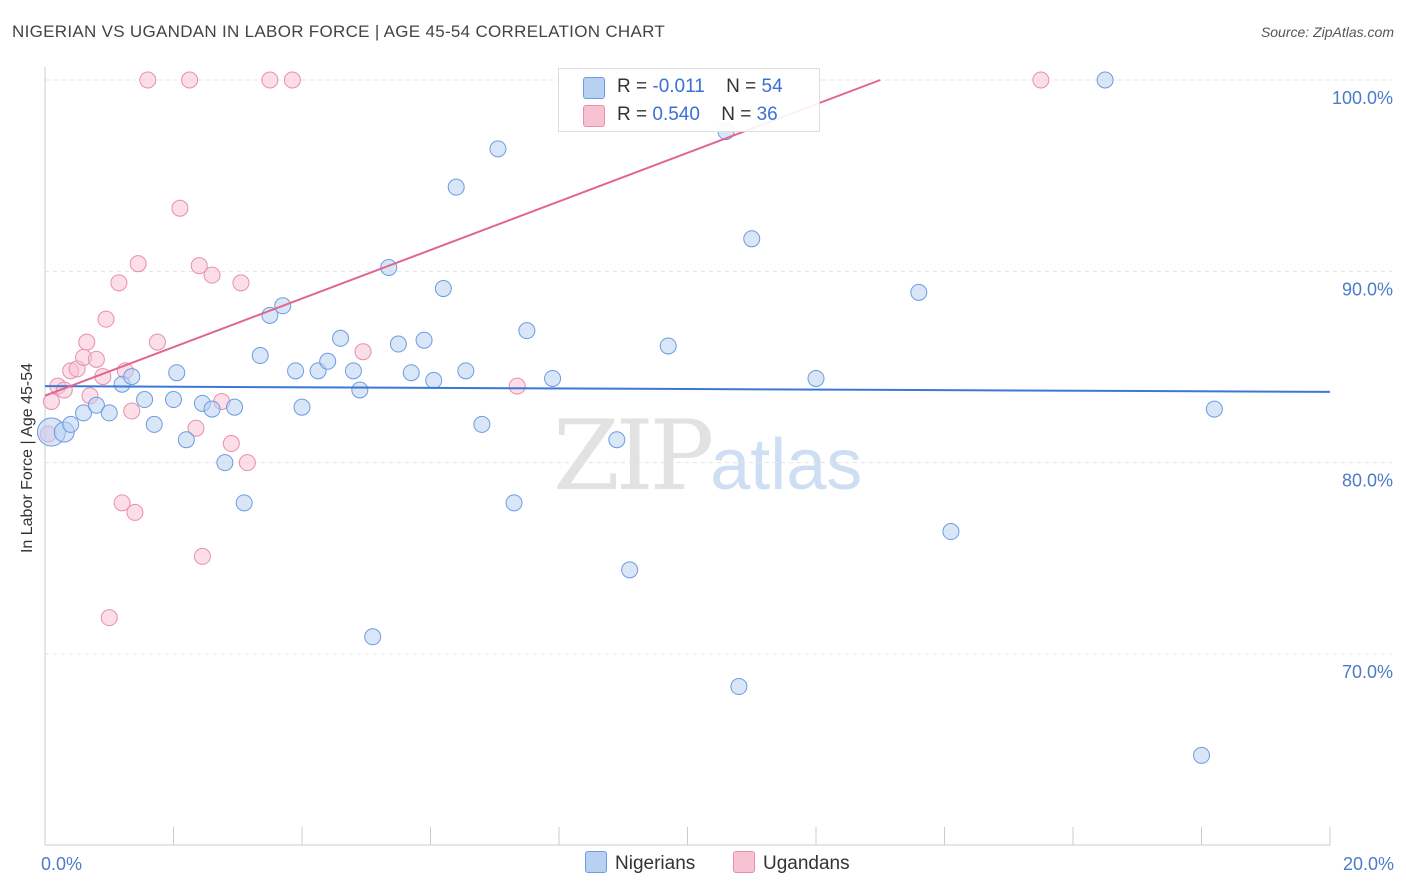 The width and height of the screenshot is (1406, 892). Describe the element at coordinates (655, 863) in the screenshot. I see `legend-label-nigerians: Nigerians` at that location.